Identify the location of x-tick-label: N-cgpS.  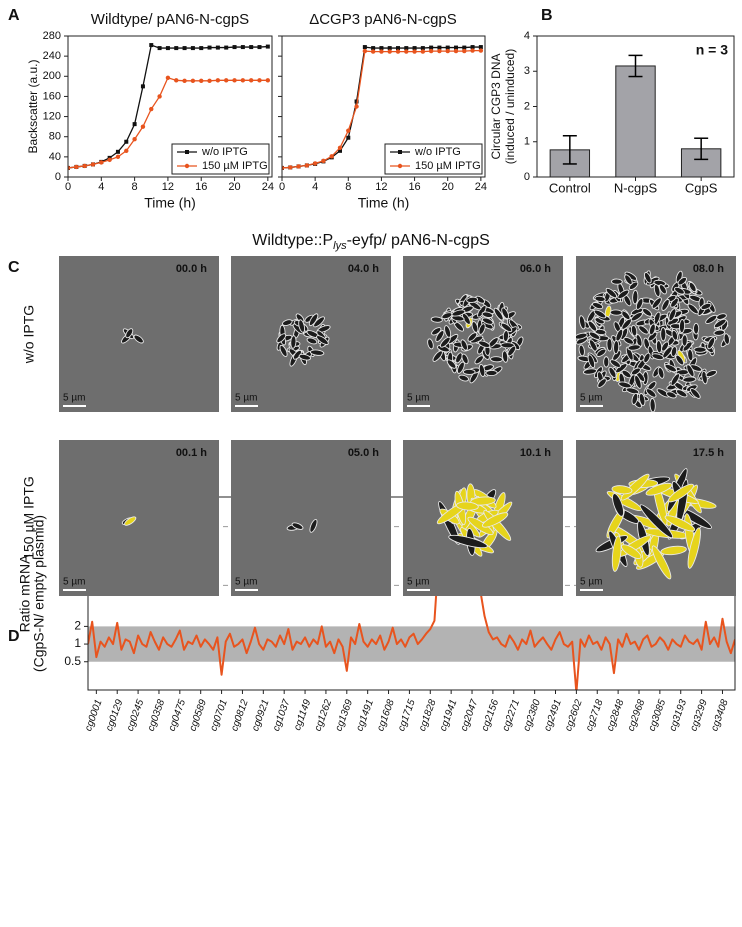
(636, 187).